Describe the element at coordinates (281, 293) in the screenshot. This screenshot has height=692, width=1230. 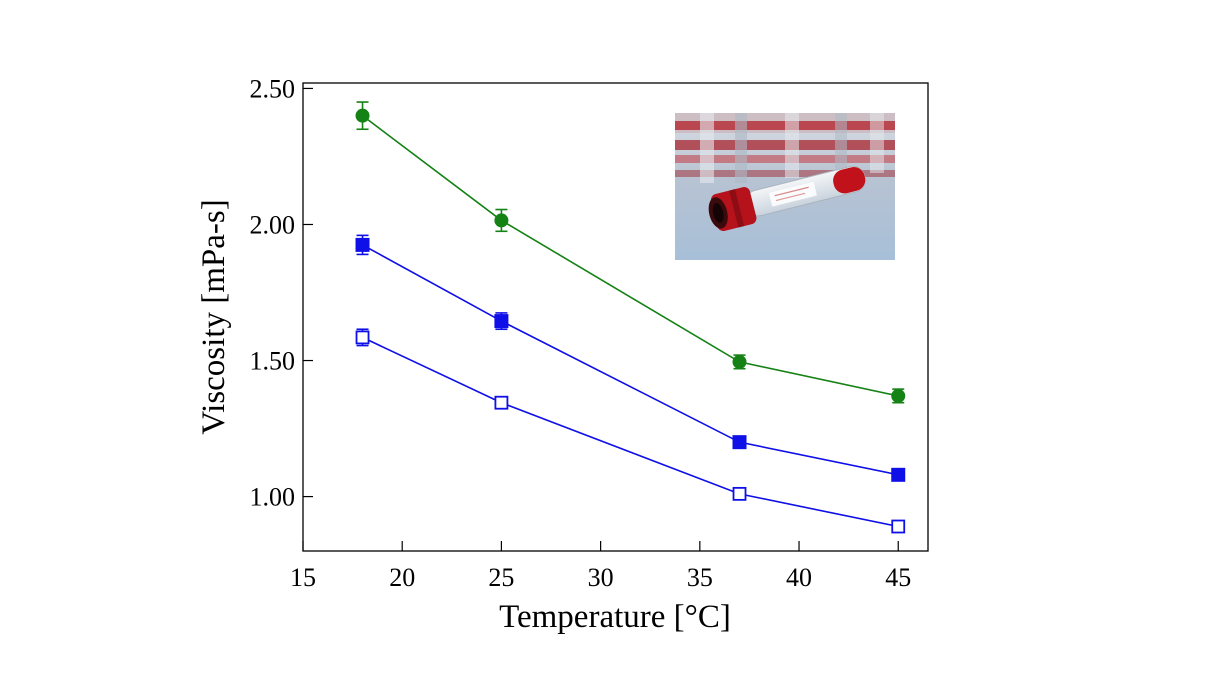
I see `y-axis-ticks: 1.00 1.50 2.00 2.50` at that location.